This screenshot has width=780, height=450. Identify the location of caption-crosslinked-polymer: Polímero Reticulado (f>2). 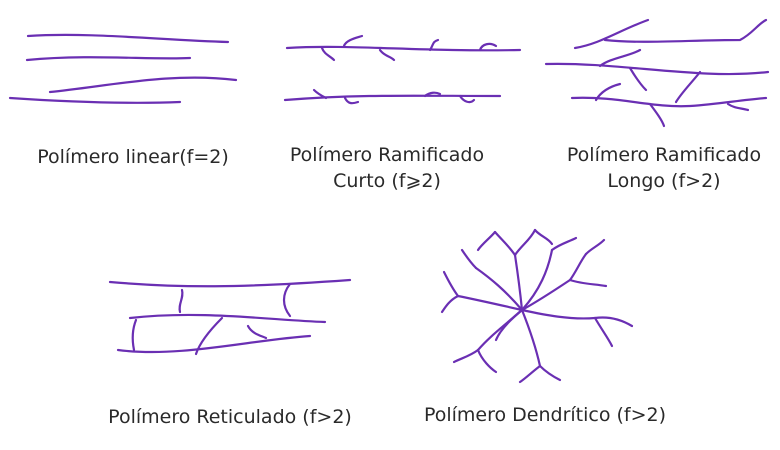
(230, 417).